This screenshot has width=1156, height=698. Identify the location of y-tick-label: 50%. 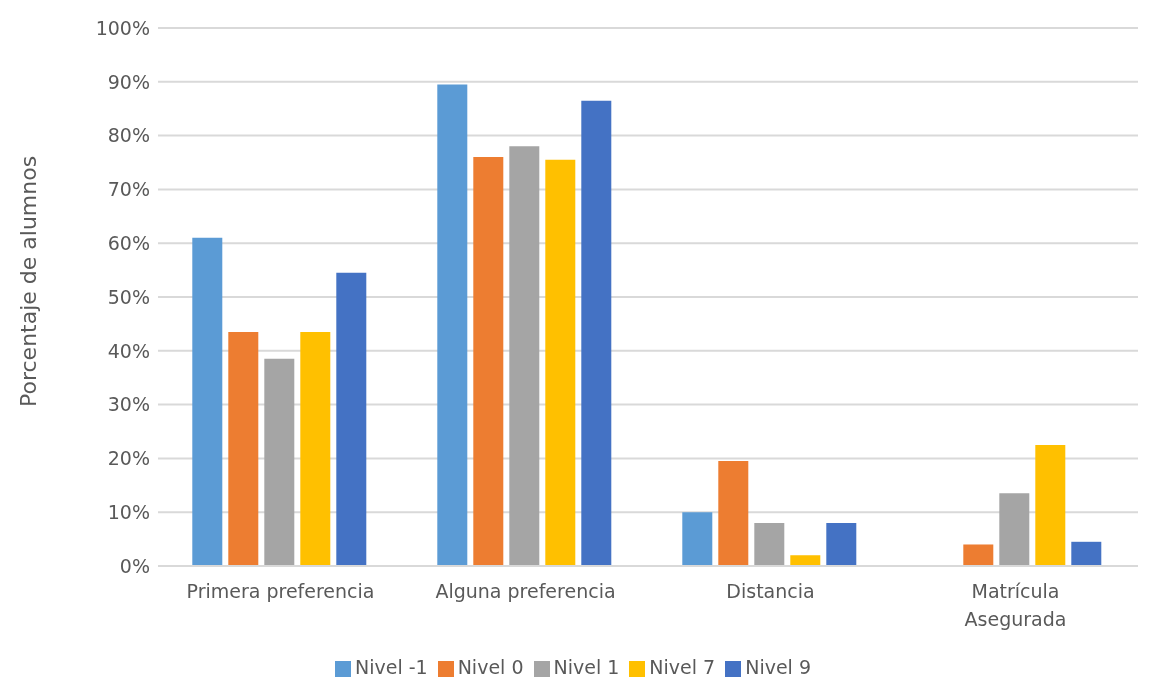
(128, 296).